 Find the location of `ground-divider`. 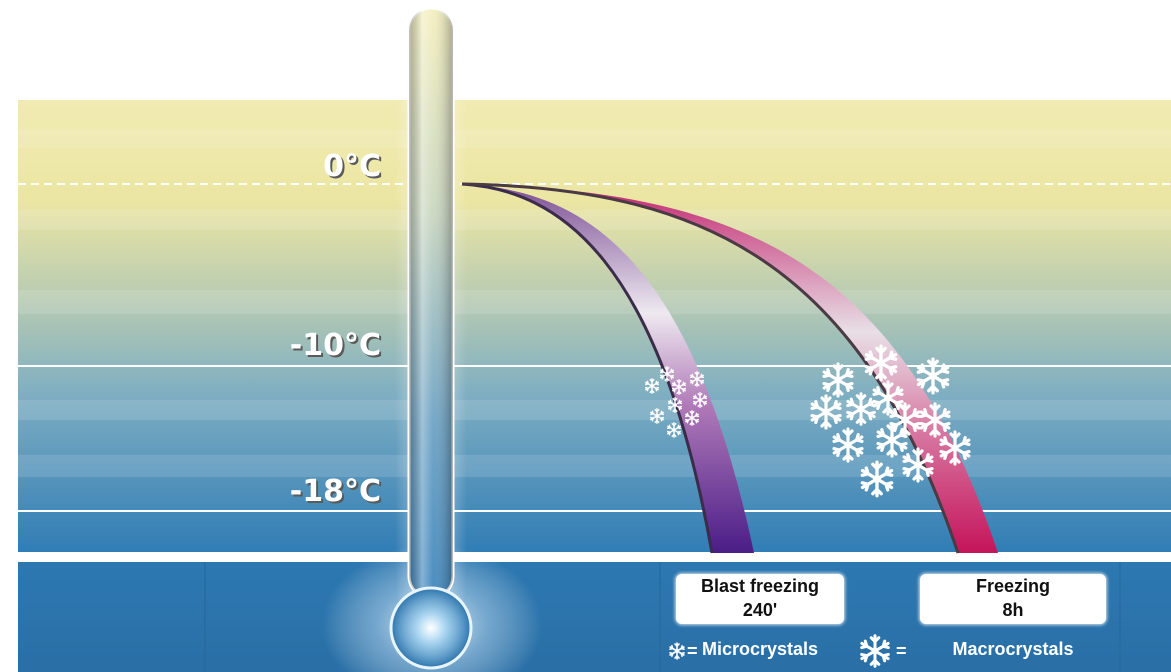

ground-divider is located at coordinates (594, 557).